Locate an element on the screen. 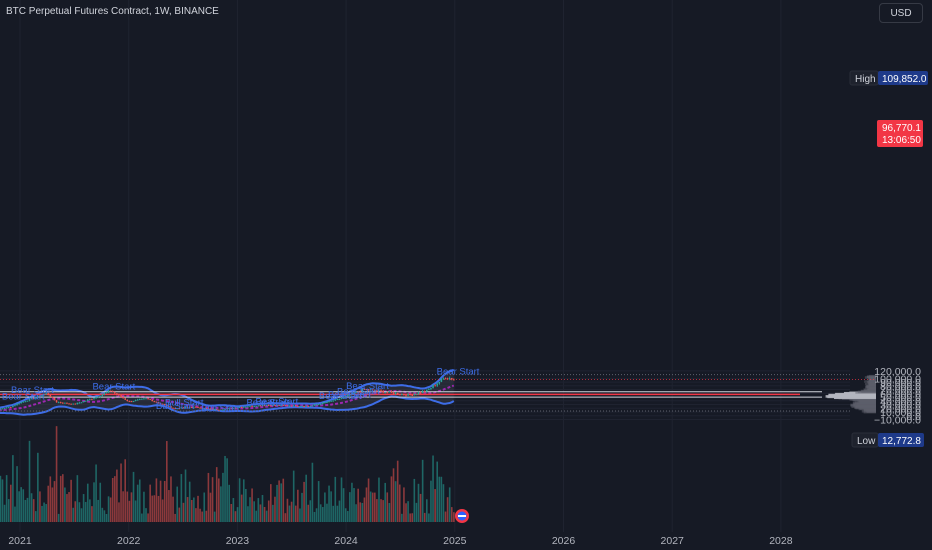 Image resolution: width=932 pixels, height=550 pixels. volume-bars is located at coordinates (227, 474).